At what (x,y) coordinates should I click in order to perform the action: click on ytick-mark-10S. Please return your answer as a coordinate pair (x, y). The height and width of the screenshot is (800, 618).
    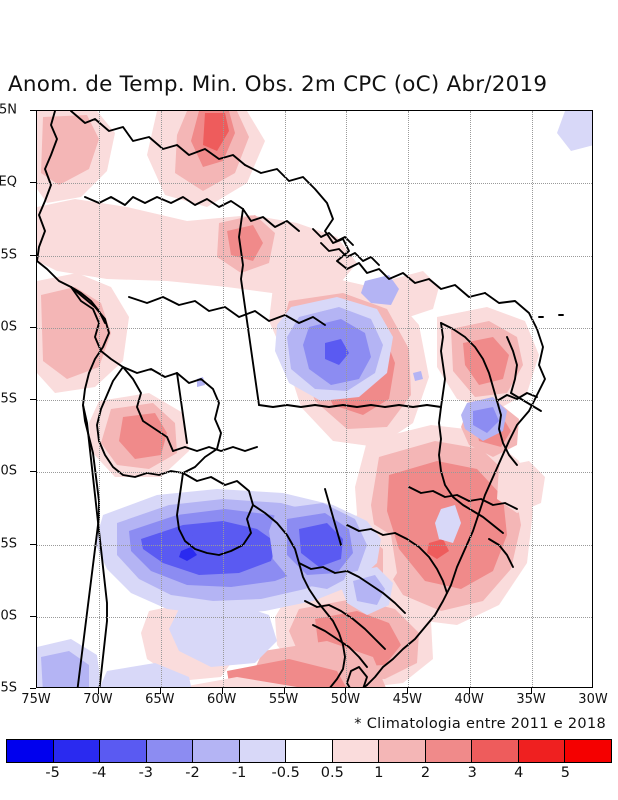
    Looking at the image, I should click on (33, 327).